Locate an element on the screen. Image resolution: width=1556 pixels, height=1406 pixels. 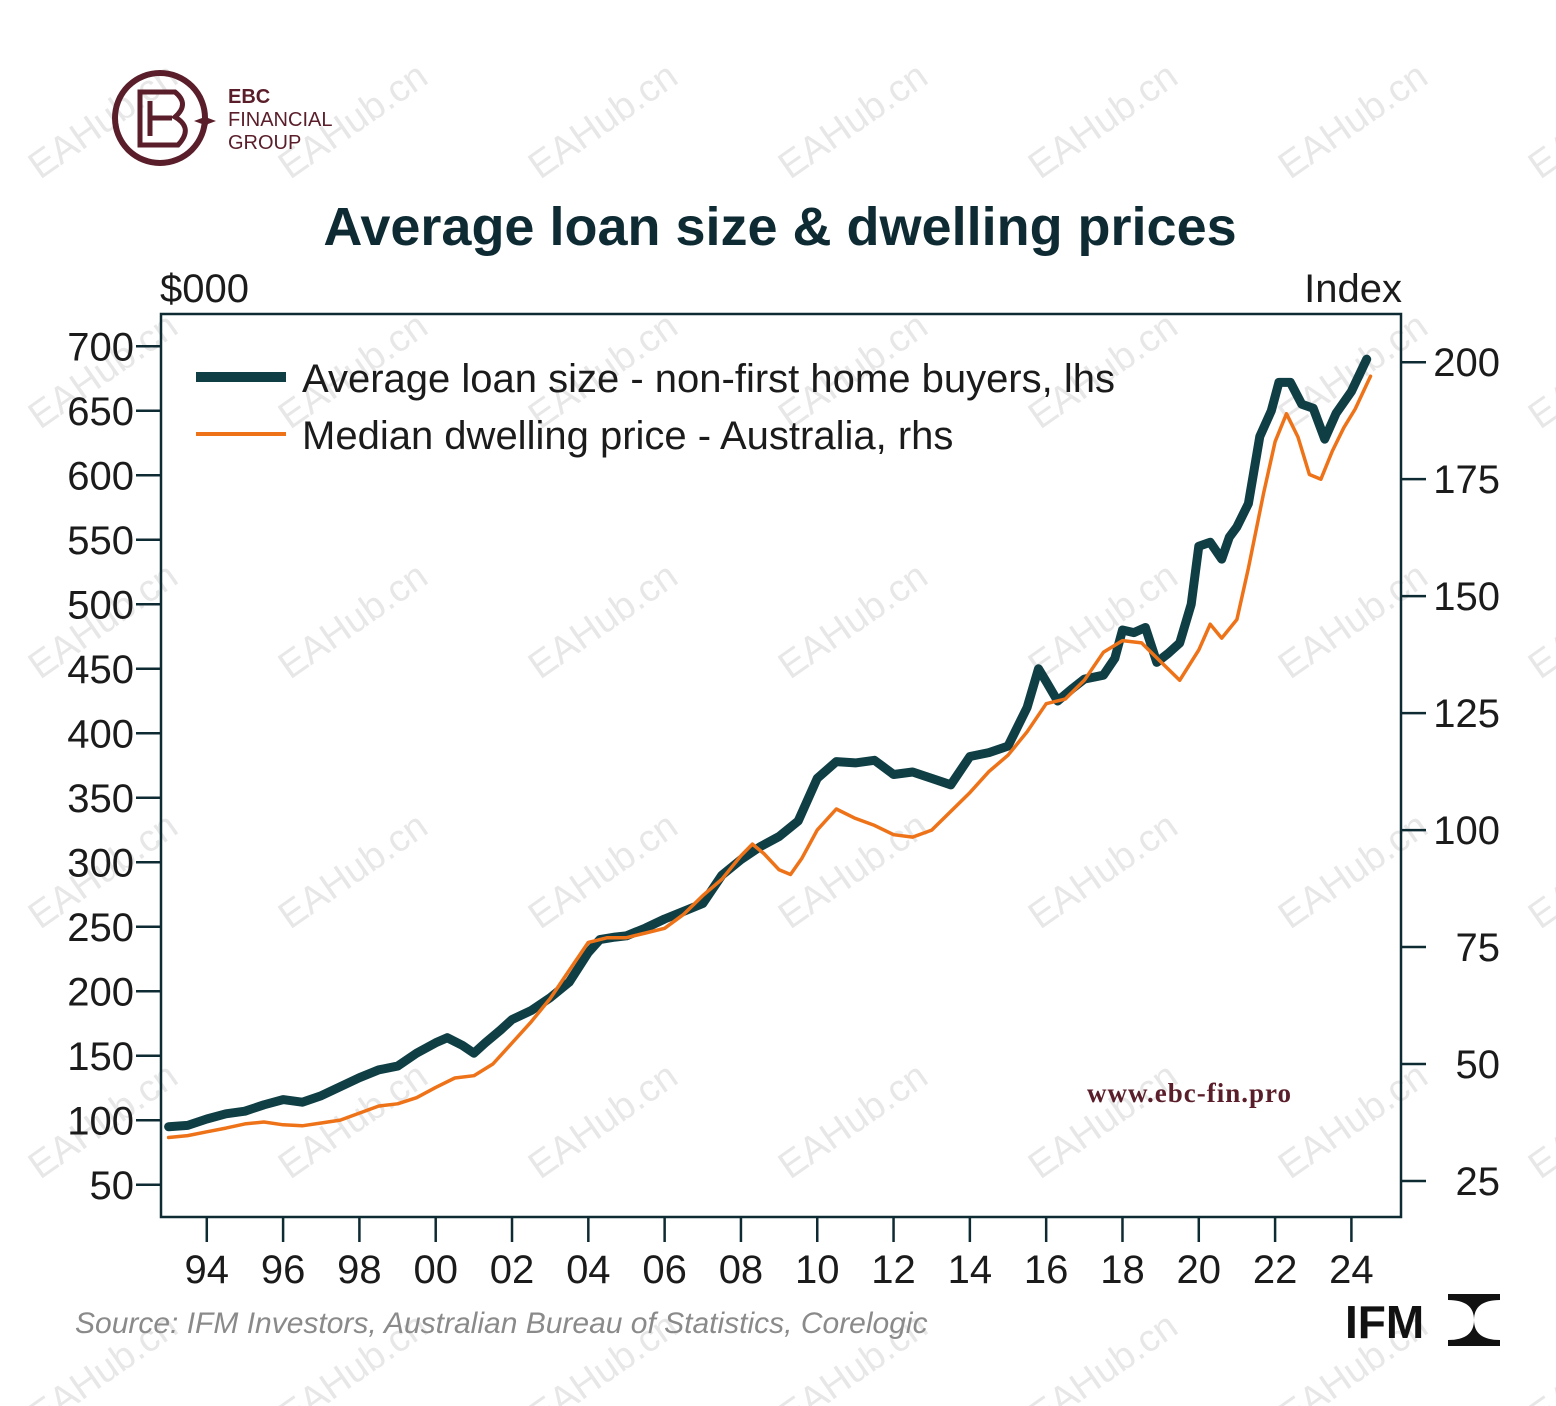
right-tick-label: 175 is located at coordinates (1466, 480).